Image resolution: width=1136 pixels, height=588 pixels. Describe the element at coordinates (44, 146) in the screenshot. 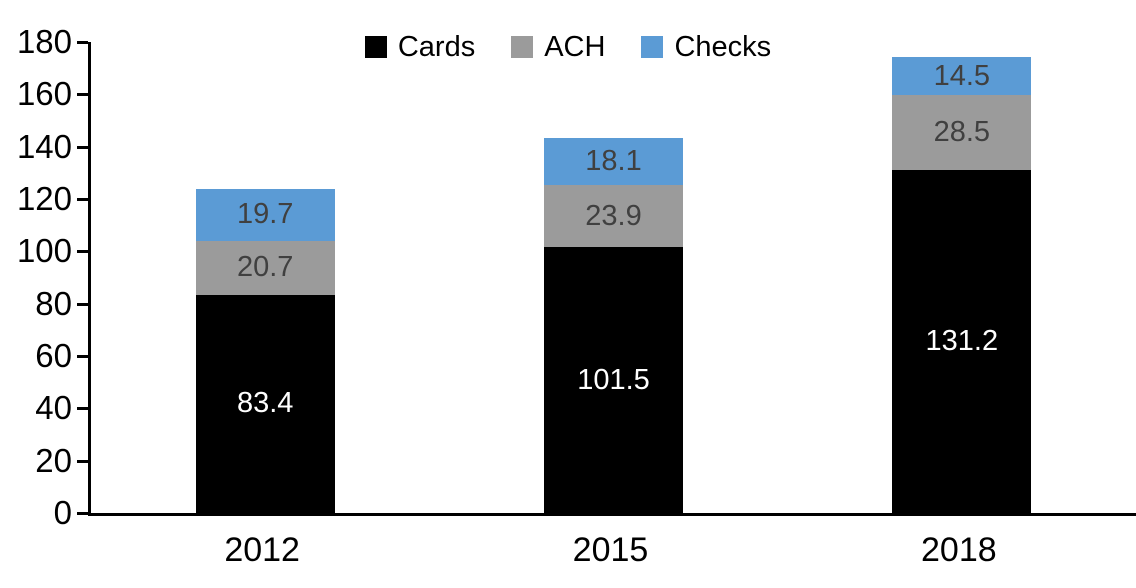

I see `y-tick-label: 140` at that location.